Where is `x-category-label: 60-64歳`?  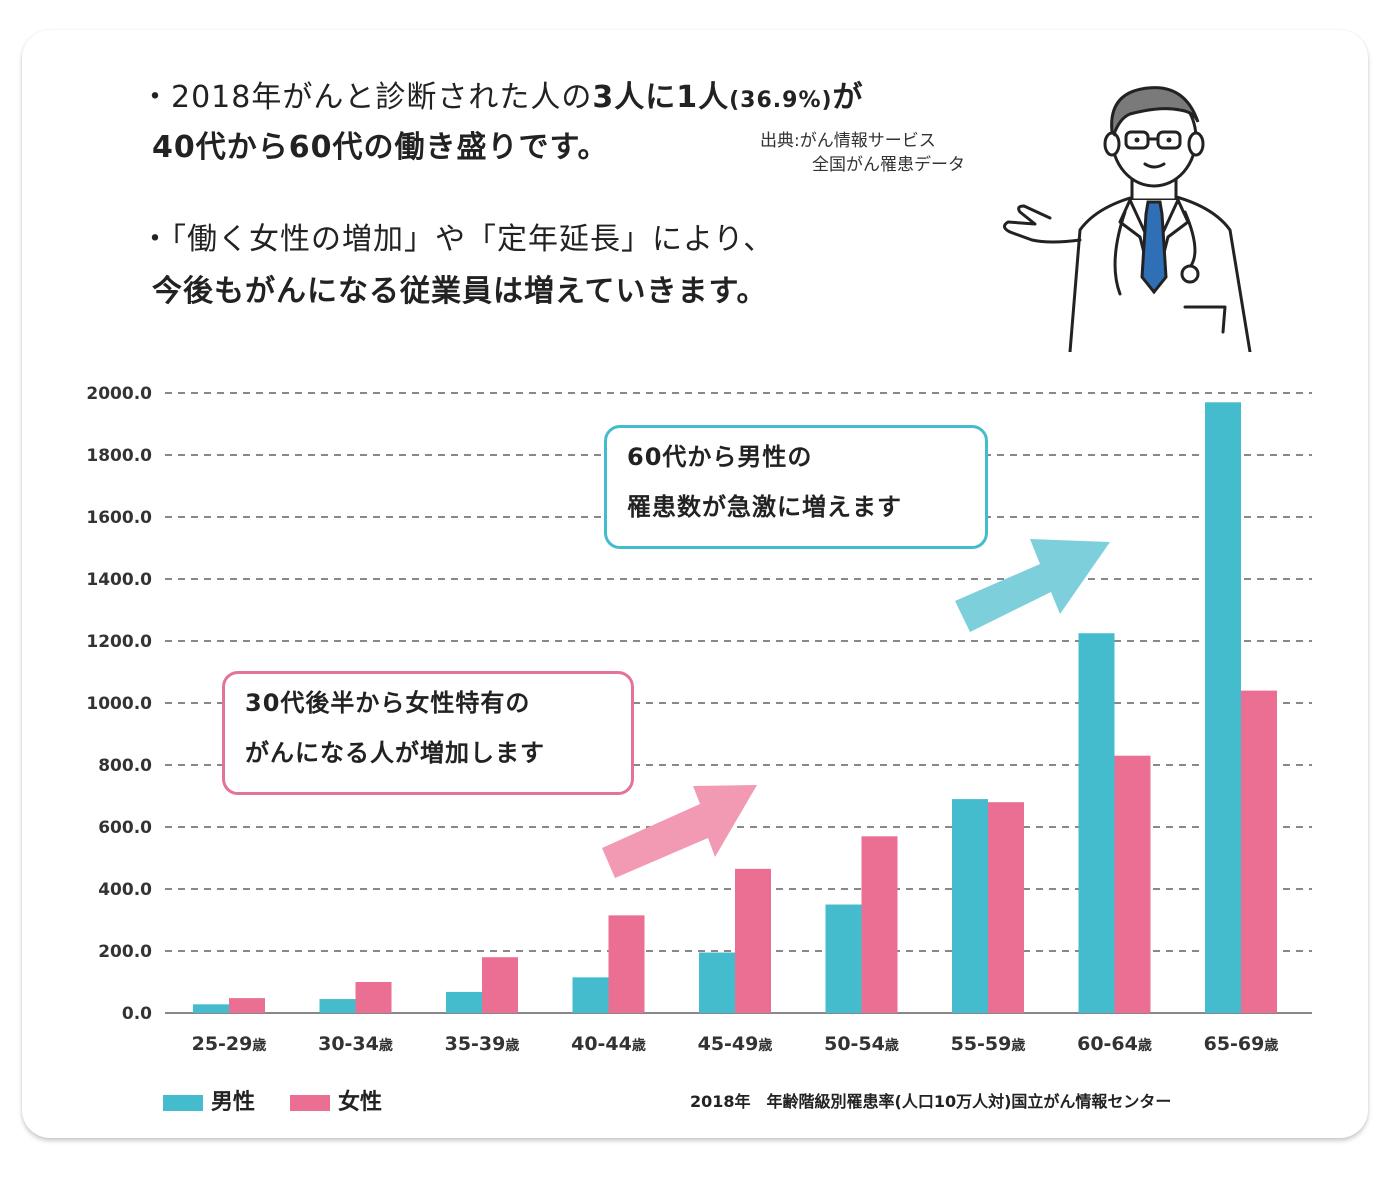 x-category-label: 60-64歳 is located at coordinates (1114, 1044).